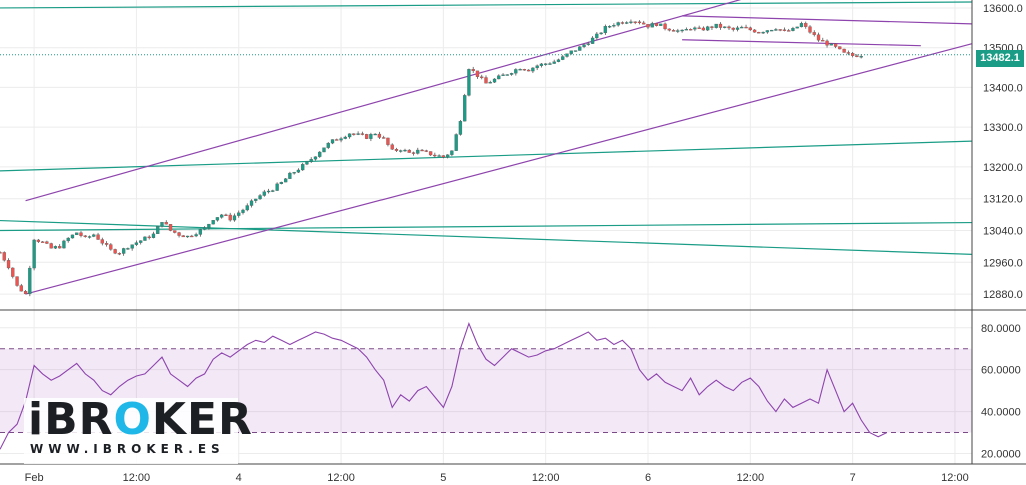  Describe the element at coordinates (239, 478) in the screenshot. I see `x-tick-label: 4` at that location.